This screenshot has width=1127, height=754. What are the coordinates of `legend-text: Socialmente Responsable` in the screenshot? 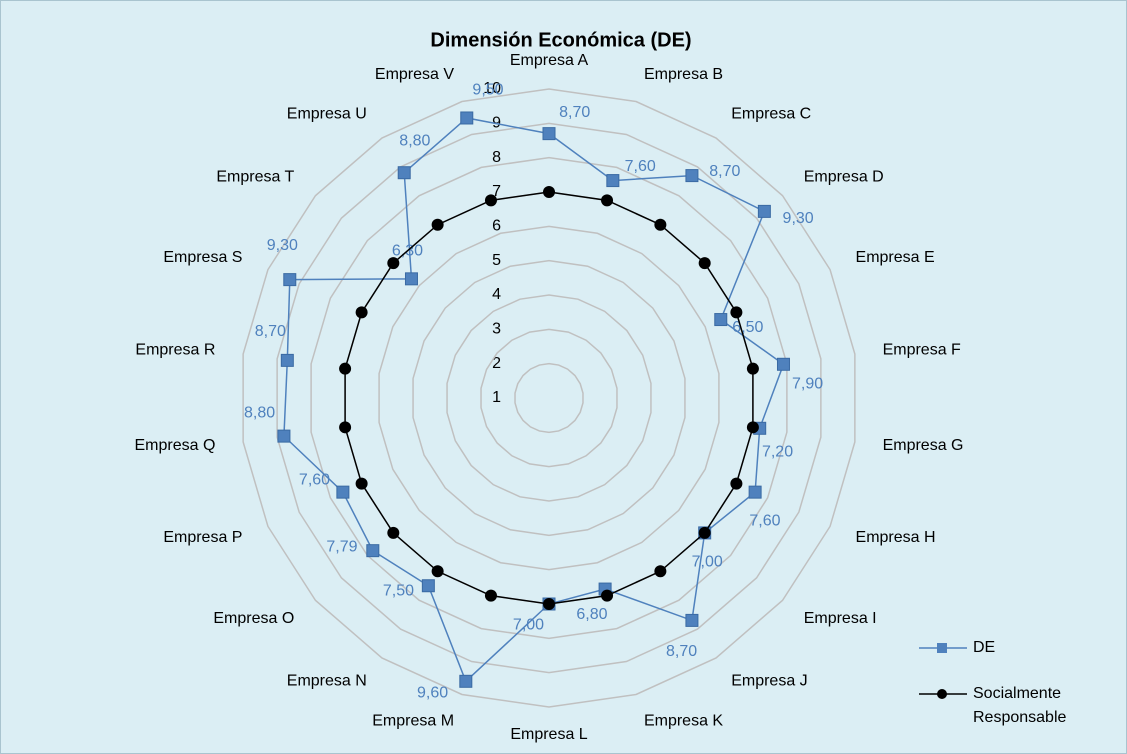 It's located at (1020, 705).